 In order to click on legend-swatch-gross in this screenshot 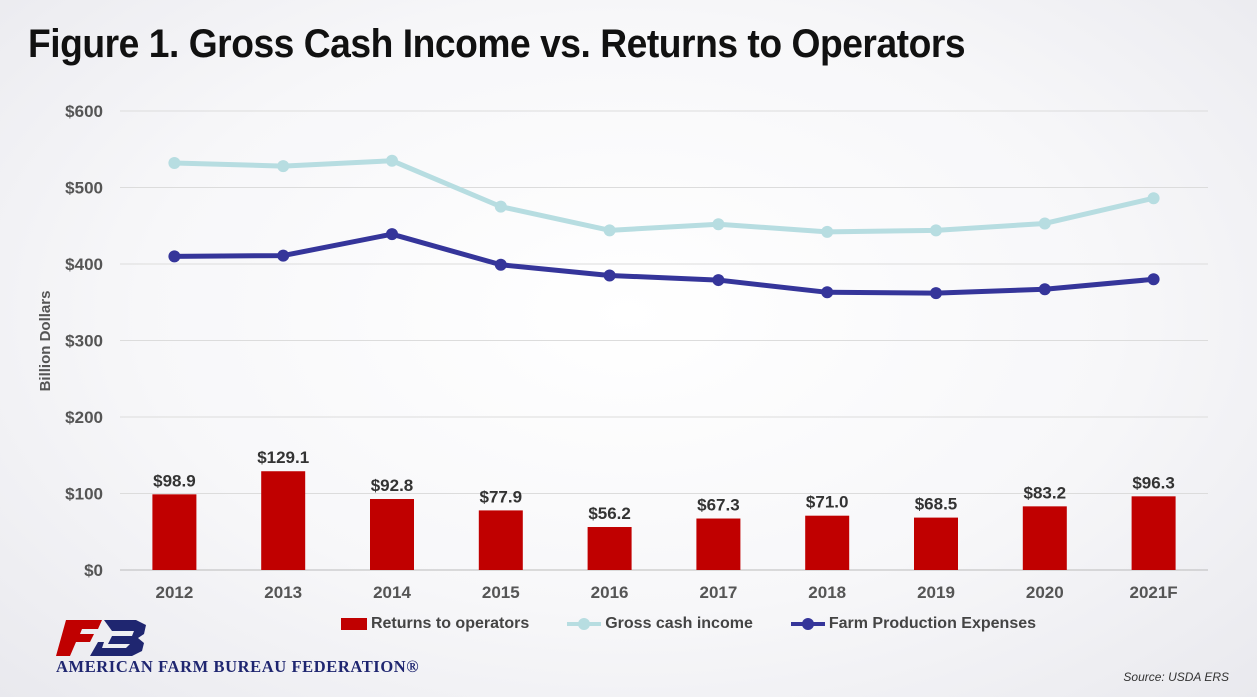, I will do `click(584, 624)`.